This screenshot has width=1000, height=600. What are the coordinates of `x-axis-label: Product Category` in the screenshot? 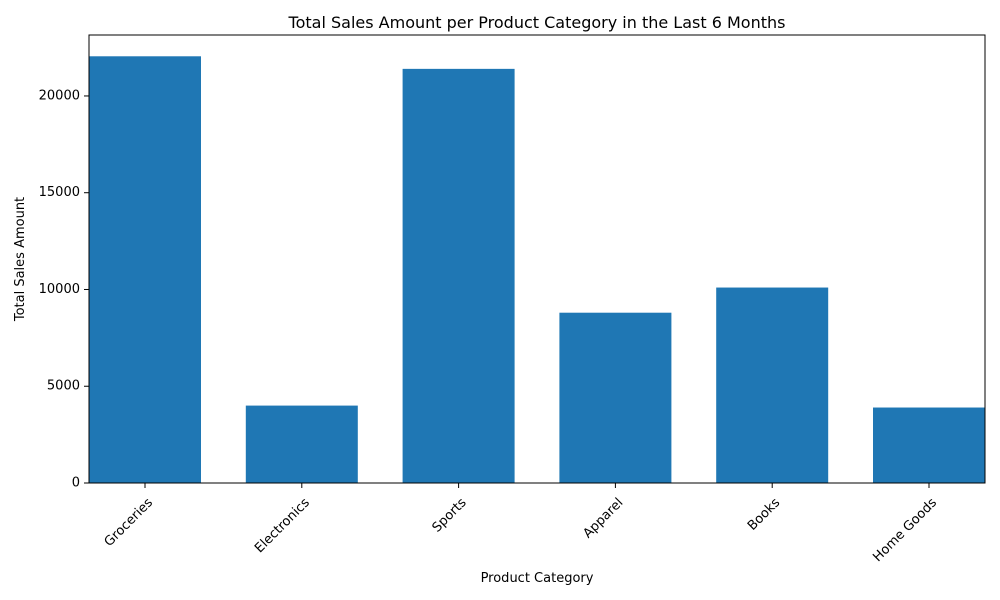 It's located at (537, 578).